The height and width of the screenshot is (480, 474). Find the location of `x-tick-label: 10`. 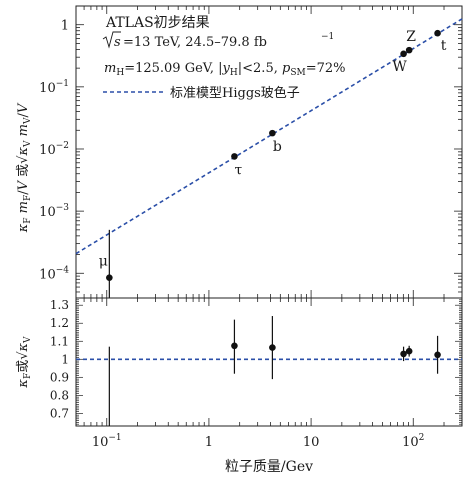

x-tick-label: 10 is located at coordinates (311, 442).